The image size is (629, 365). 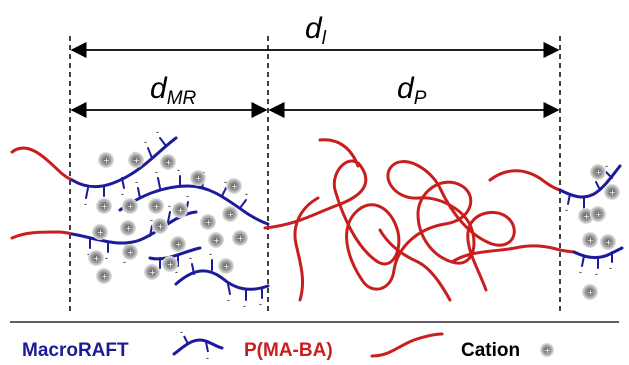 What do you see at coordinates (339, 153) in the screenshot?
I see `pmaba-strand-c` at bounding box center [339, 153].